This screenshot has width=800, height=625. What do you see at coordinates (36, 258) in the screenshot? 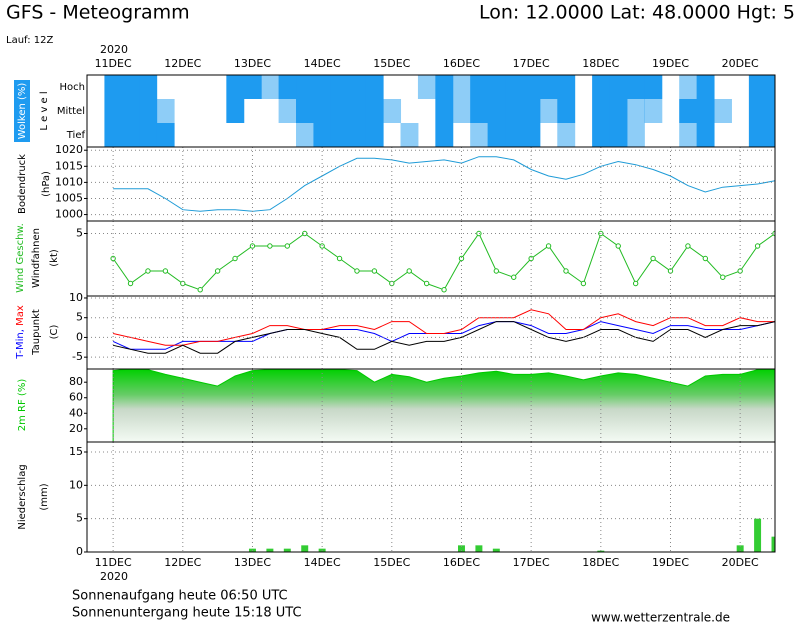
I see `y-label: Windfahnen` at bounding box center [36, 258].